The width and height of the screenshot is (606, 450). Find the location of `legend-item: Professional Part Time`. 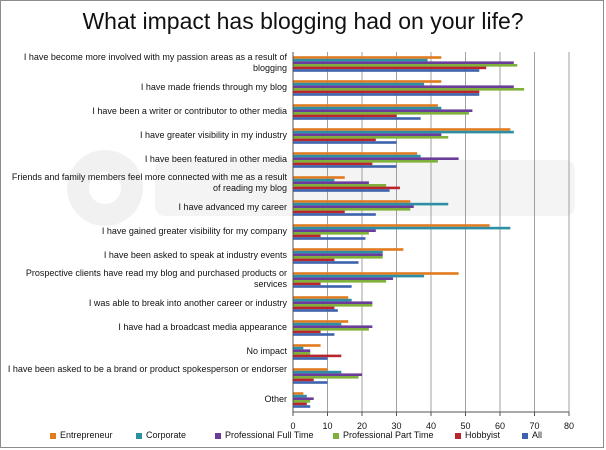

legend-item: Professional Part Time is located at coordinates (383, 435).